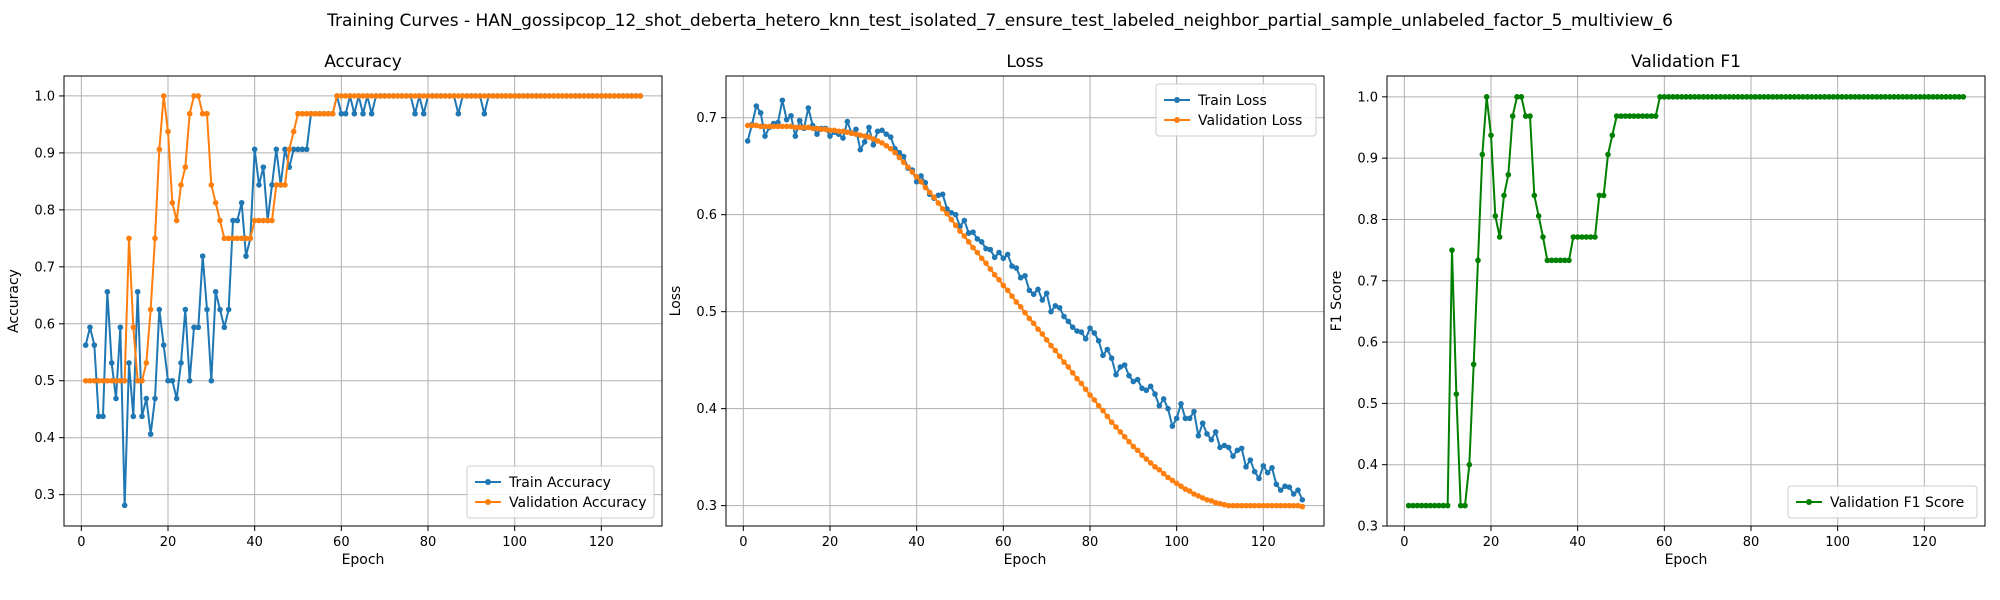  I want to click on y-tick-label: 0.9, so click(44, 153).